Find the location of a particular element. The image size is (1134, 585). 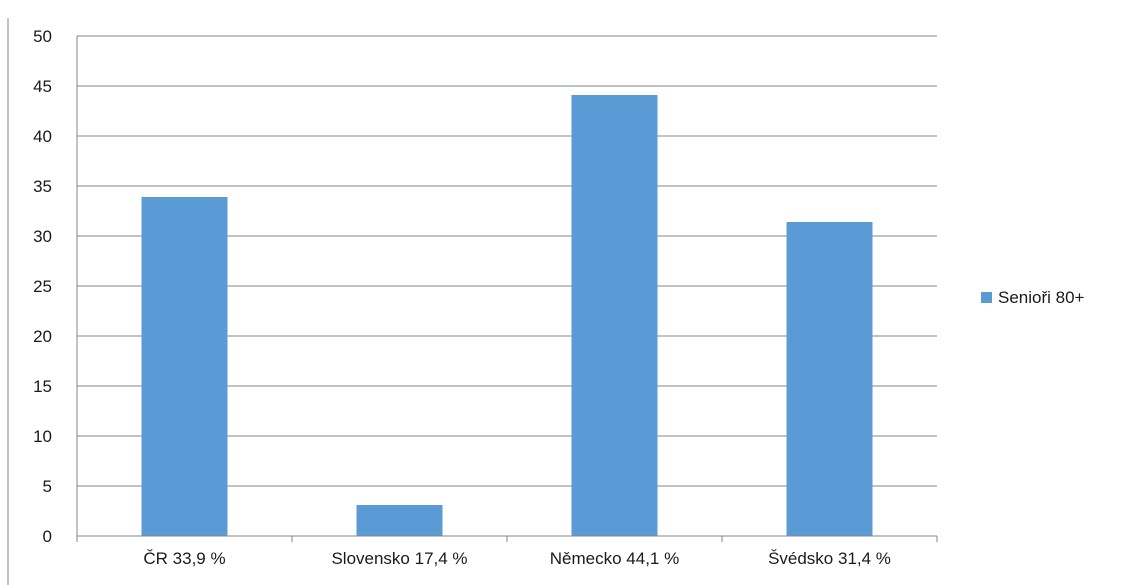

y-tick-labels: 0 5 10 15 20 25 30 35 40 45 50 is located at coordinates (42, 286).